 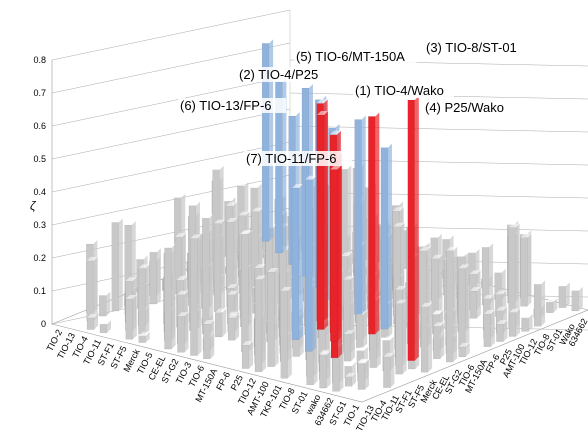 What do you see at coordinates (226, 105) in the screenshot?
I see `highlight-annotation: (6) TIO-13/FP-6` at bounding box center [226, 105].